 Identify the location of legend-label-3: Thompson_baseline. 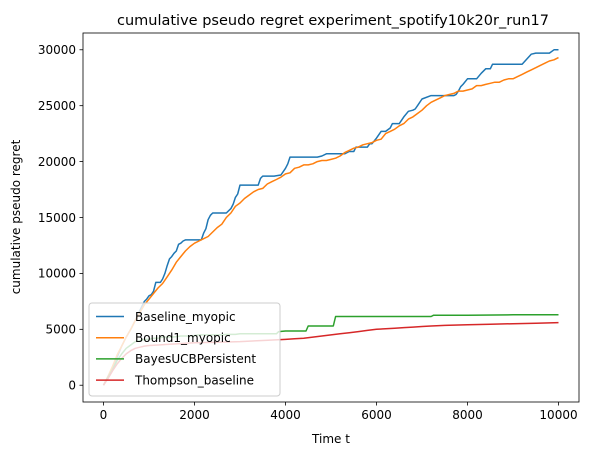
(194, 380).